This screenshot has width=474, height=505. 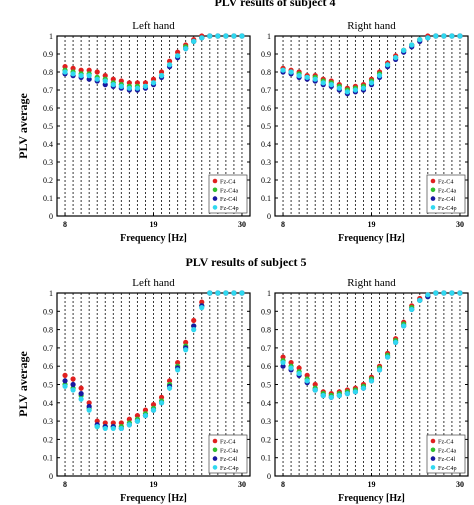 I want to click on panel-3-ytick-label: 1, so click(x=51, y=293).